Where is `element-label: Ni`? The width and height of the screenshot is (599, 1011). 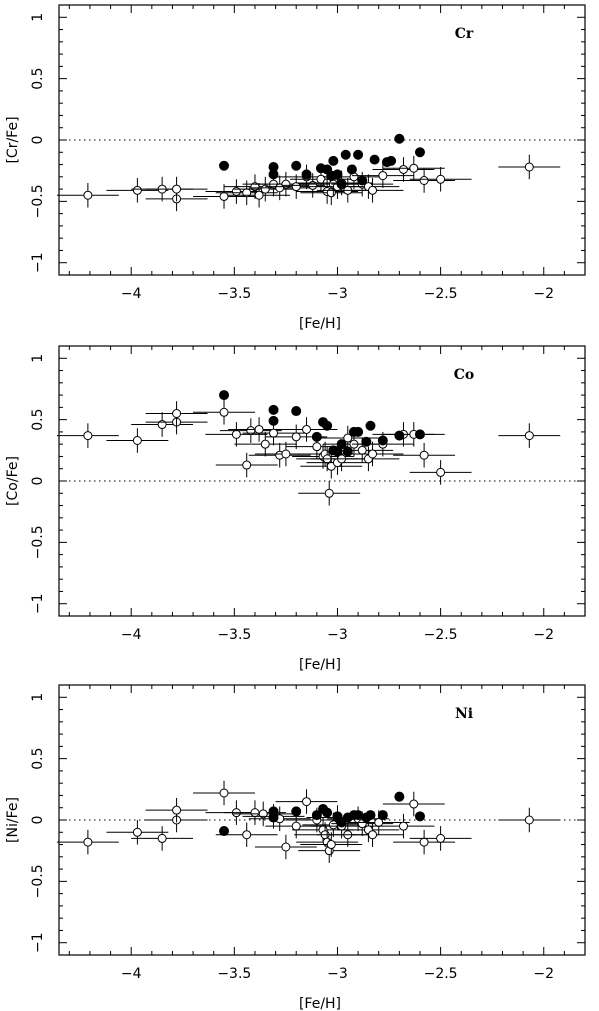
element-label: Ni is located at coordinates (464, 714).